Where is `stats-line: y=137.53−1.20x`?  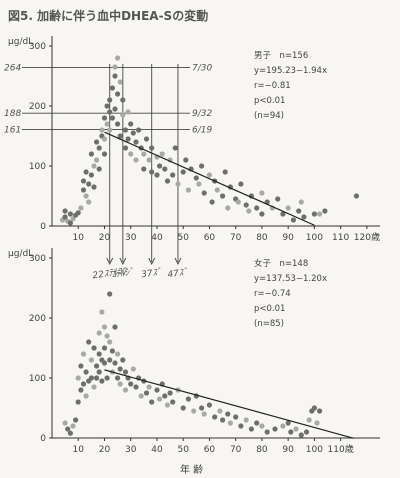 stats-line: y=137.53−1.20x is located at coordinates (290, 279).